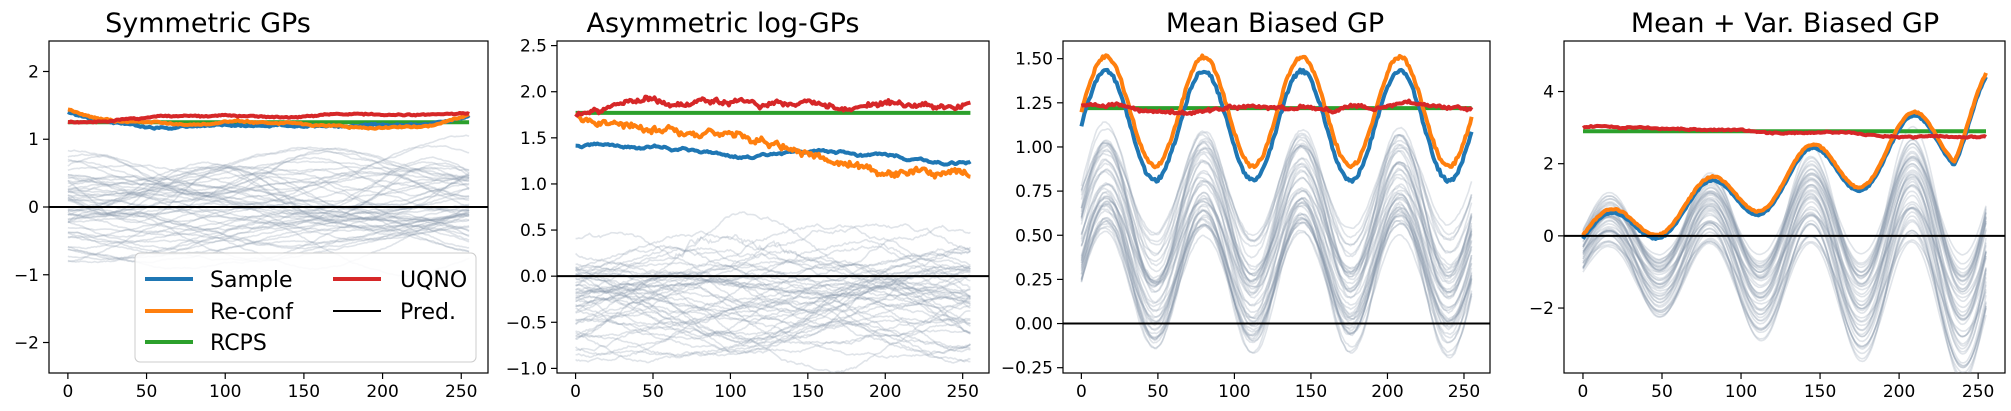 This screenshot has width=2011, height=411. Describe the element at coordinates (730, 392) in the screenshot. I see `x-tick-label: 100` at that location.